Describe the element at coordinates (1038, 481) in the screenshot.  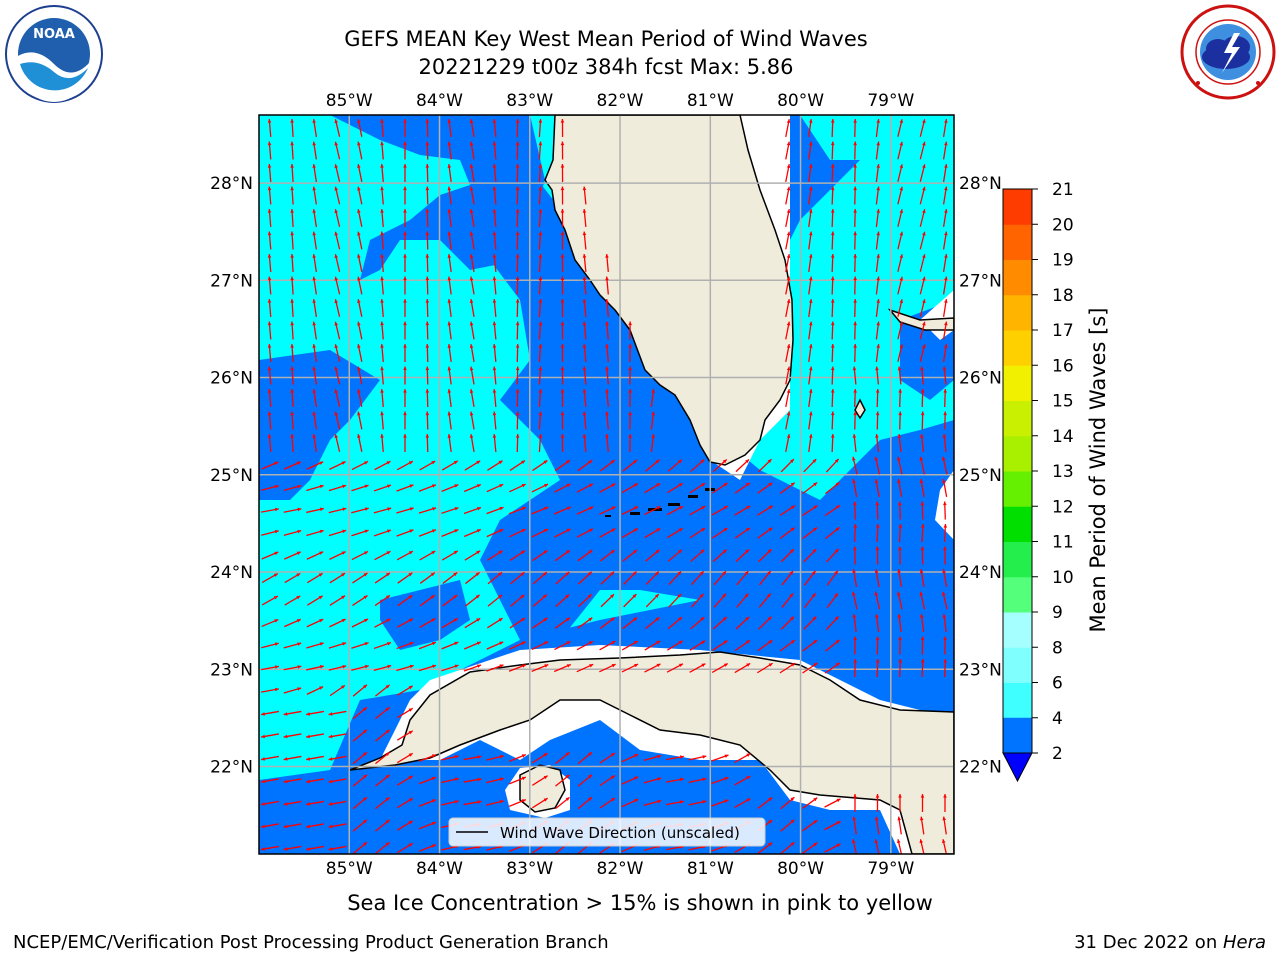
I see `colorbar: 2 4 6 8 9 10 11 12 13 14 15 16 17 18 19 20 21` at that location.